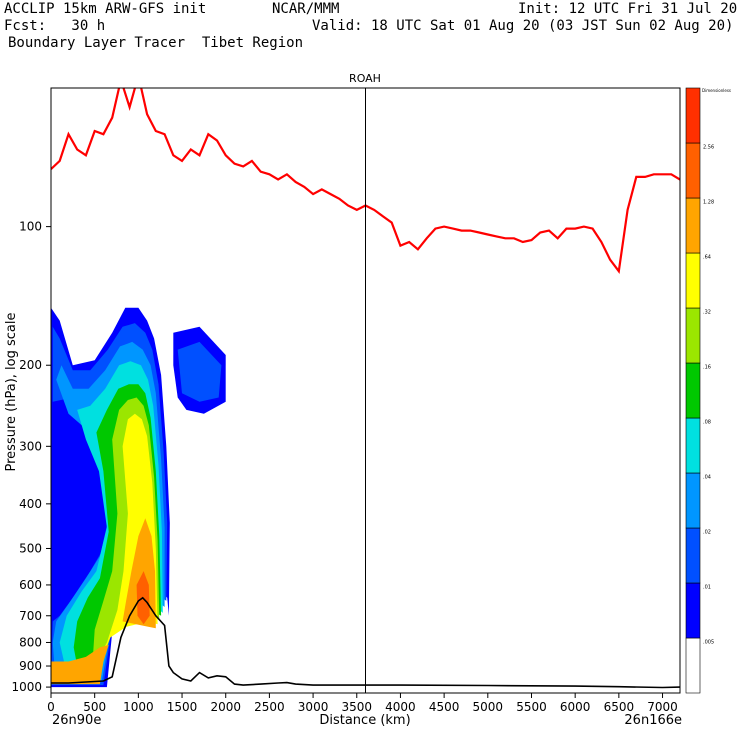  Describe the element at coordinates (30, 504) in the screenshot. I see `y-tick-label: 400` at that location.